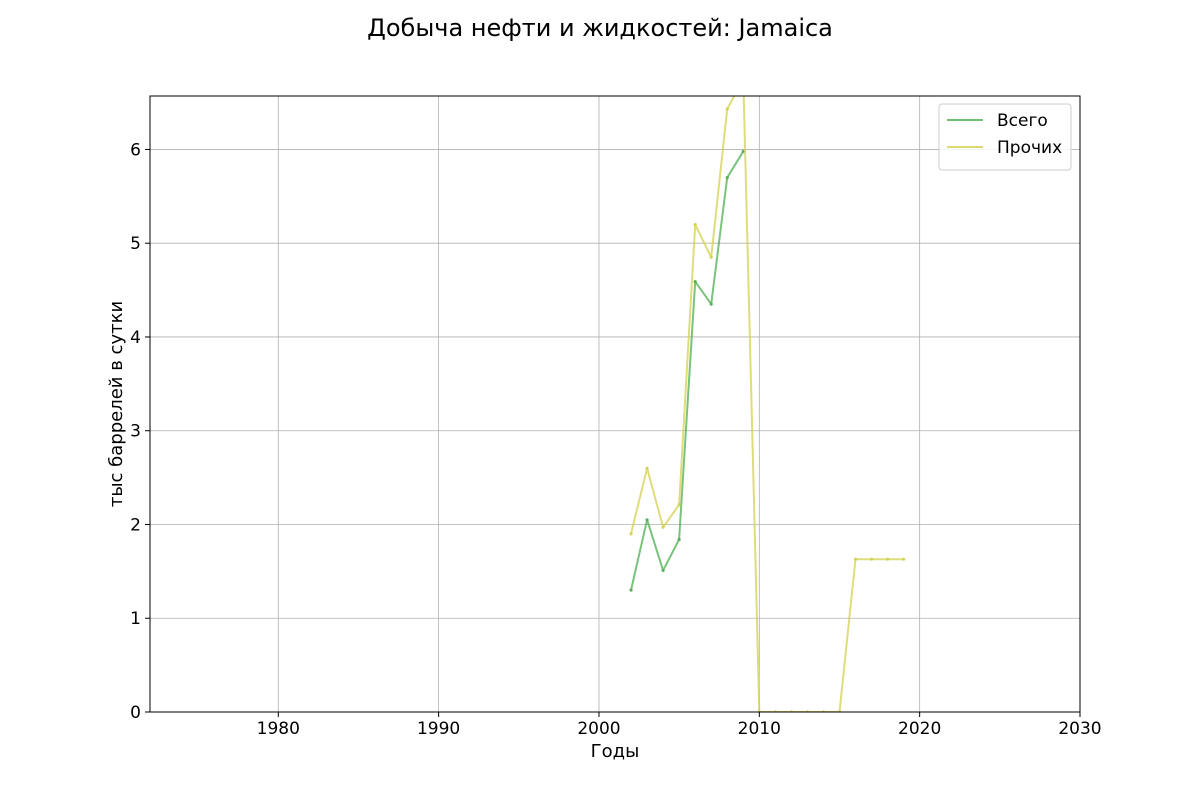 The image size is (1200, 800). What do you see at coordinates (1022, 121) in the screenshot?
I see `legend-label: Всего` at bounding box center [1022, 121].